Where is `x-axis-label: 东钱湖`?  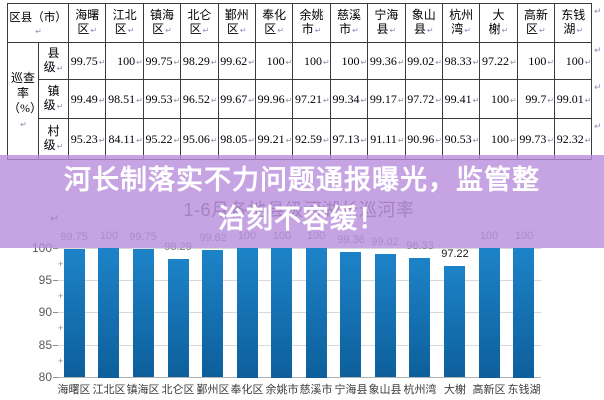 x-axis-label: 东钱湖 is located at coordinates (524, 390).